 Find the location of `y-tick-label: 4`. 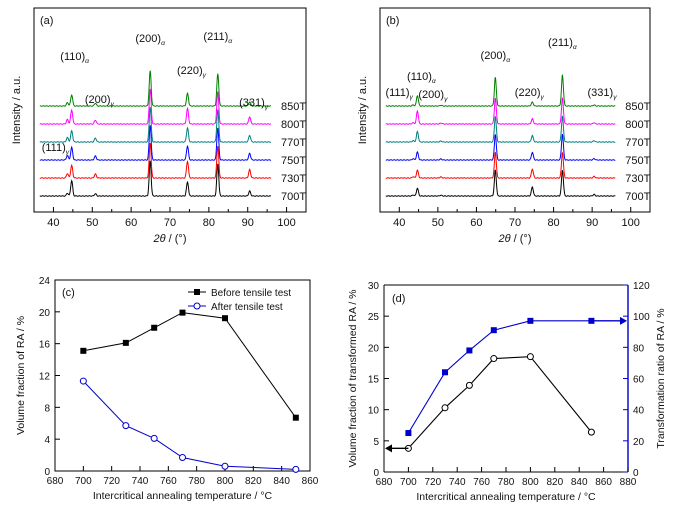

y-tick-label: 4 is located at coordinates (47, 440).